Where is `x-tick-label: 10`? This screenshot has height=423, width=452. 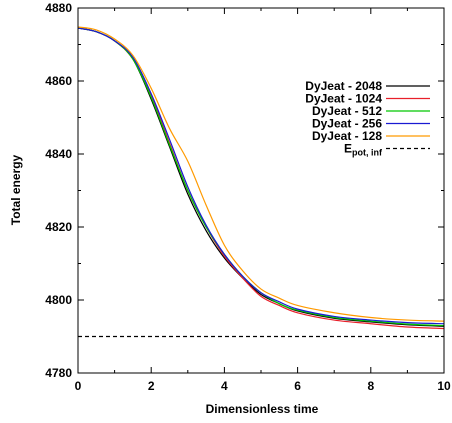
x-tick-label: 10 is located at coordinates (444, 386).